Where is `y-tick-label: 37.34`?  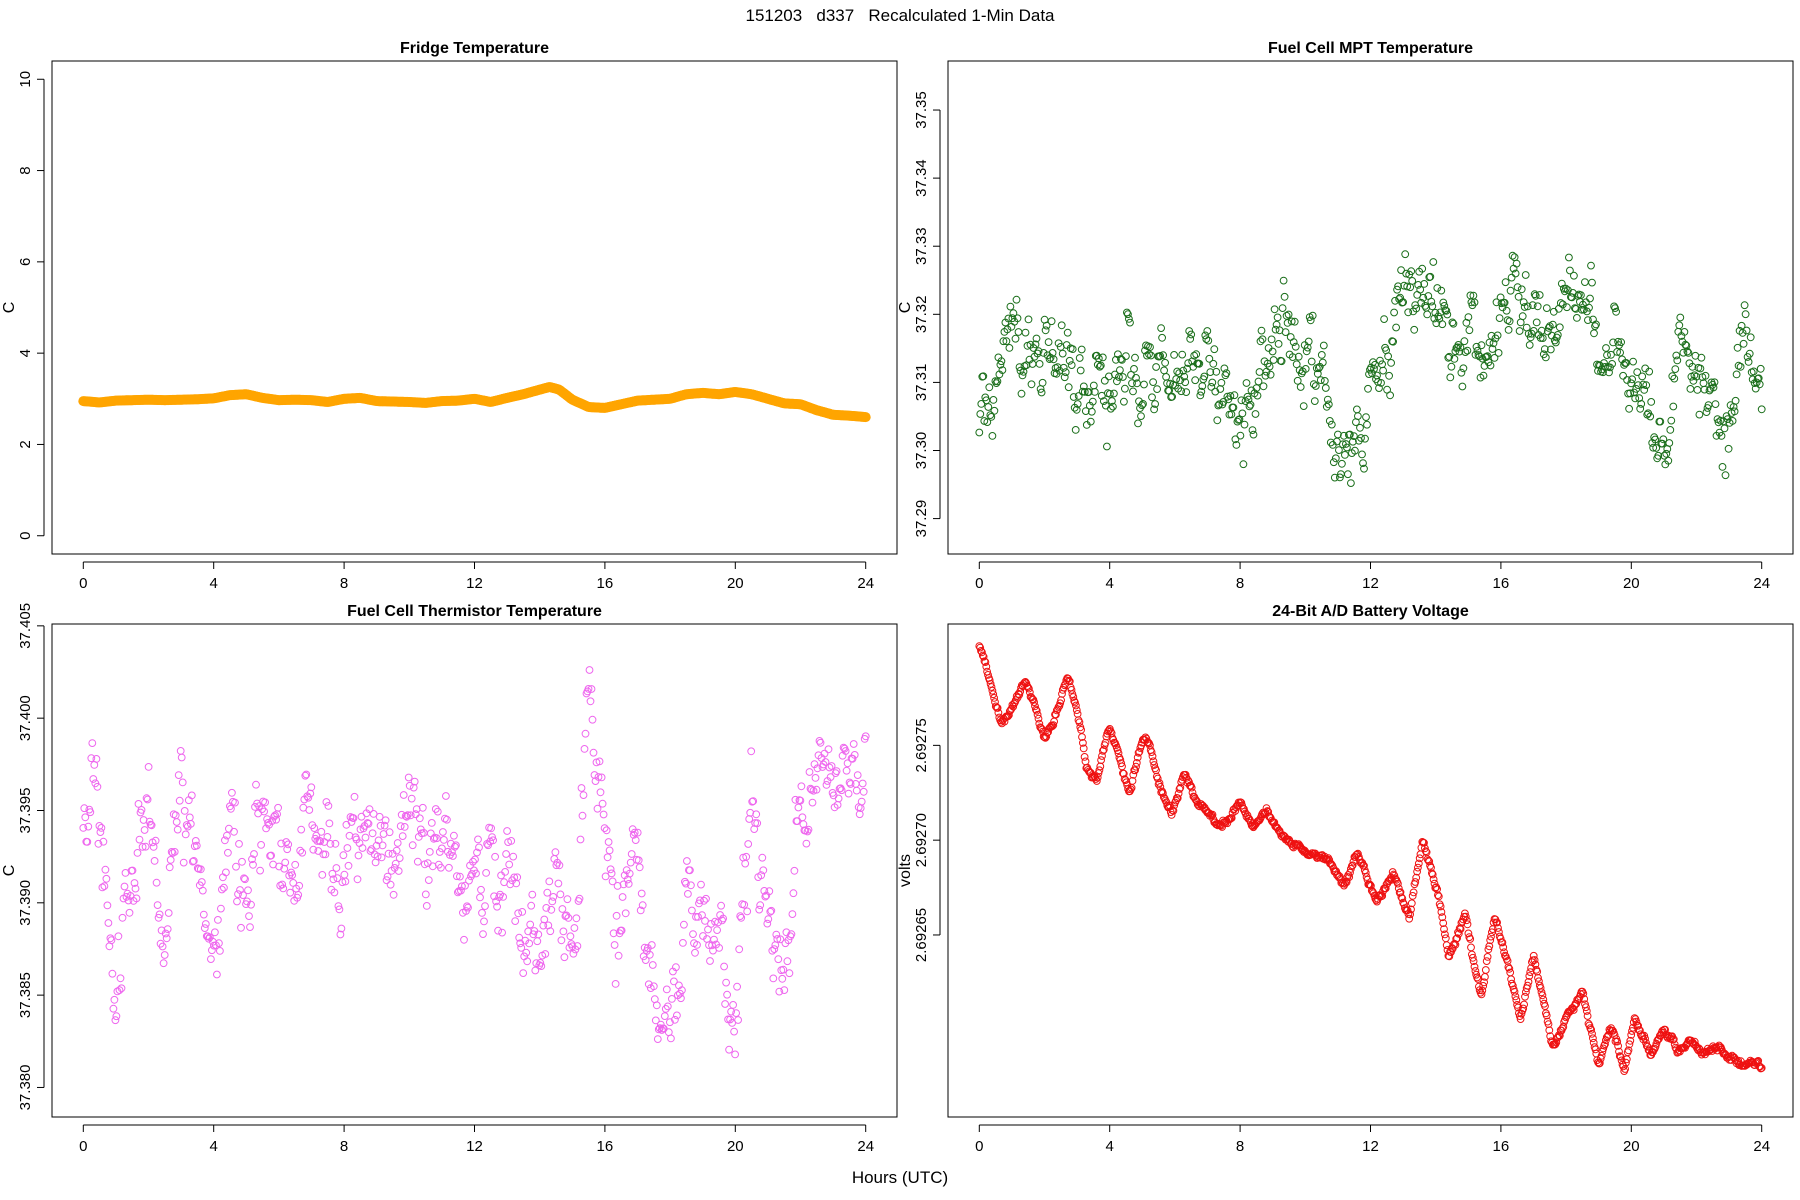 y-tick-label: 37.34 is located at coordinates (921, 178).